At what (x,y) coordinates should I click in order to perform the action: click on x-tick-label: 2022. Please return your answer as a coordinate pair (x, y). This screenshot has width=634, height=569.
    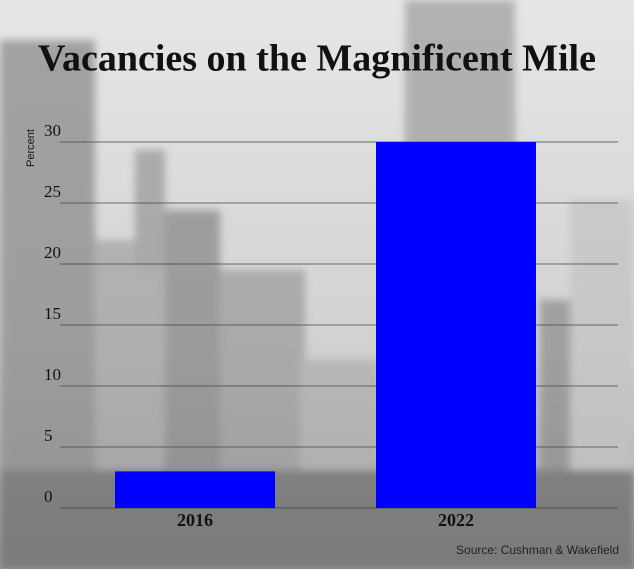
    Looking at the image, I should click on (456, 520).